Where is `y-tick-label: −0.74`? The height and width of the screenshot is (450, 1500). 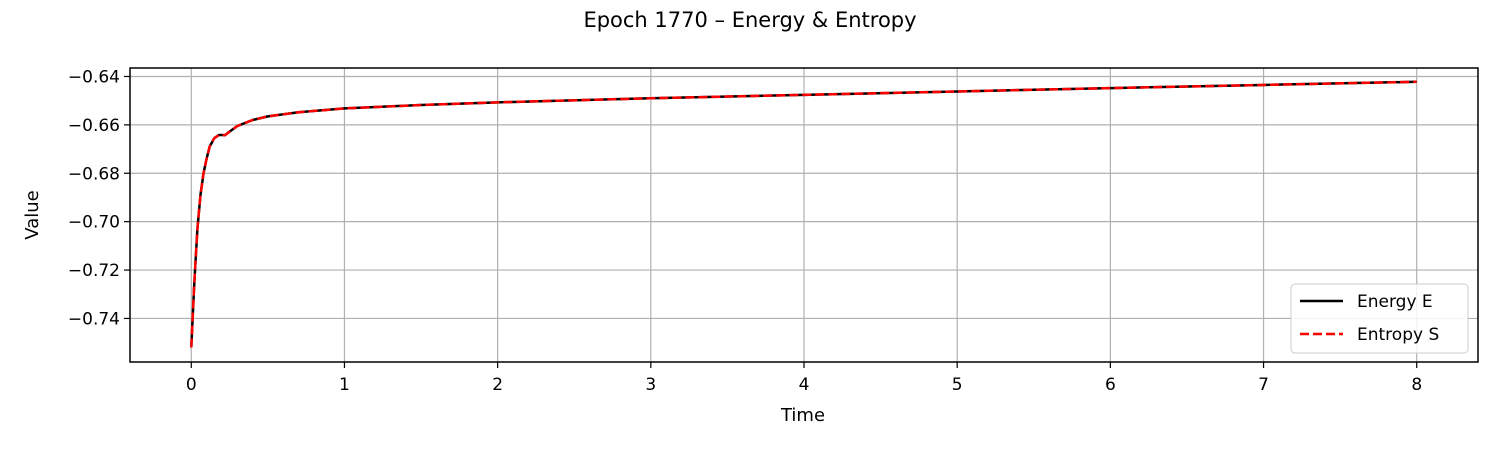
y-tick-label: −0.74 is located at coordinates (94, 319).